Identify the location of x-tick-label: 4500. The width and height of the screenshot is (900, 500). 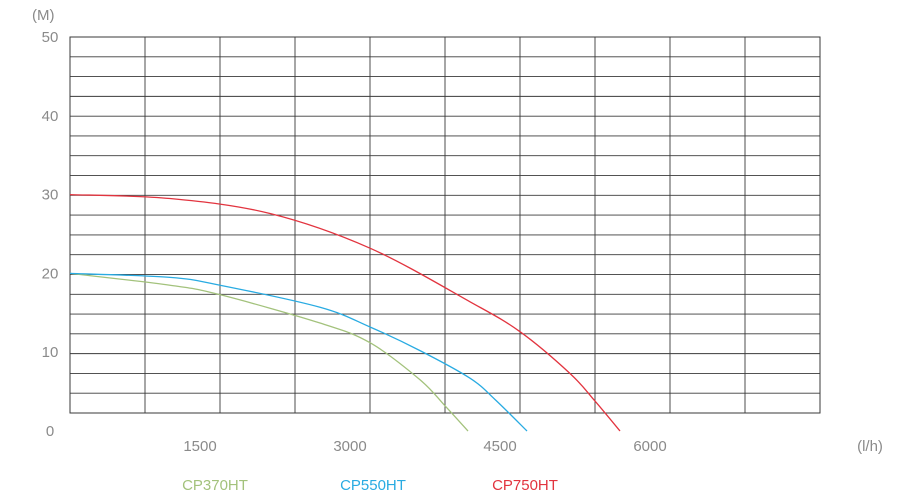
(499, 446).